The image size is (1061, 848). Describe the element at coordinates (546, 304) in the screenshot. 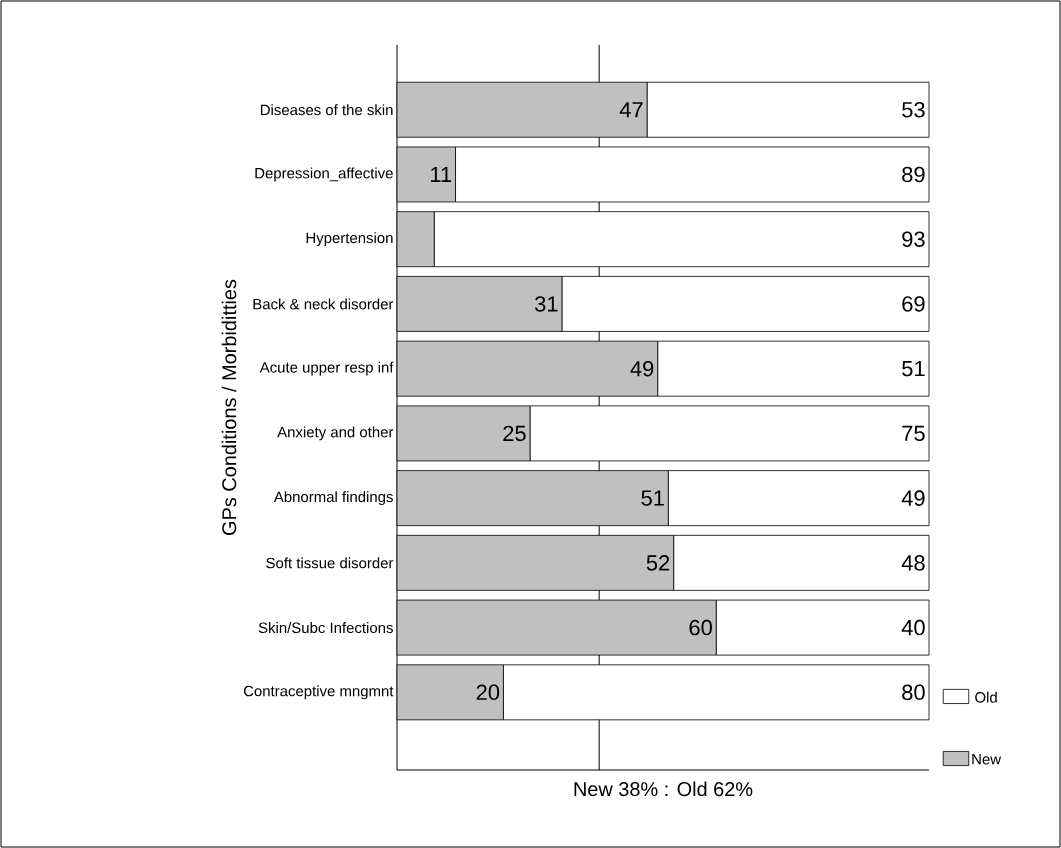

I see `data-label: 31` at that location.